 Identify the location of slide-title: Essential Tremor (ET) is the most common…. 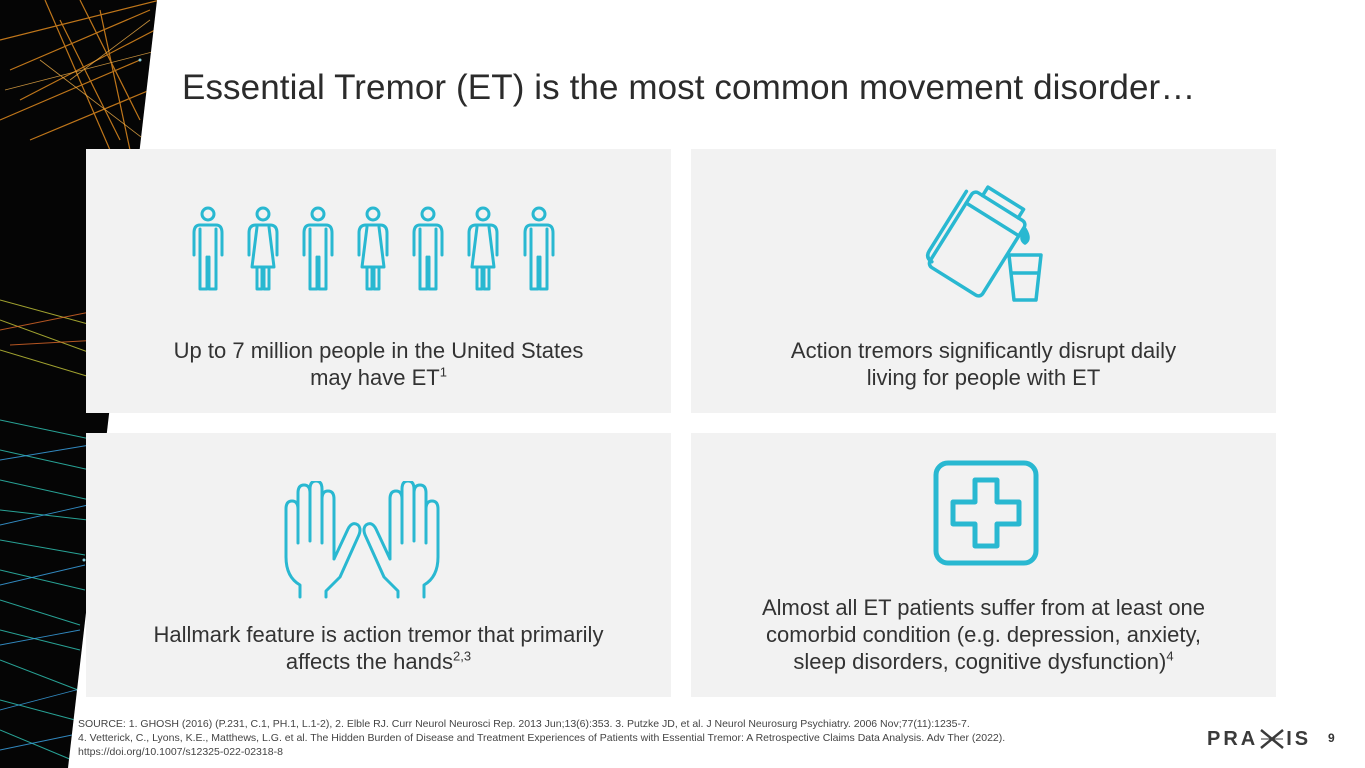
(689, 87).